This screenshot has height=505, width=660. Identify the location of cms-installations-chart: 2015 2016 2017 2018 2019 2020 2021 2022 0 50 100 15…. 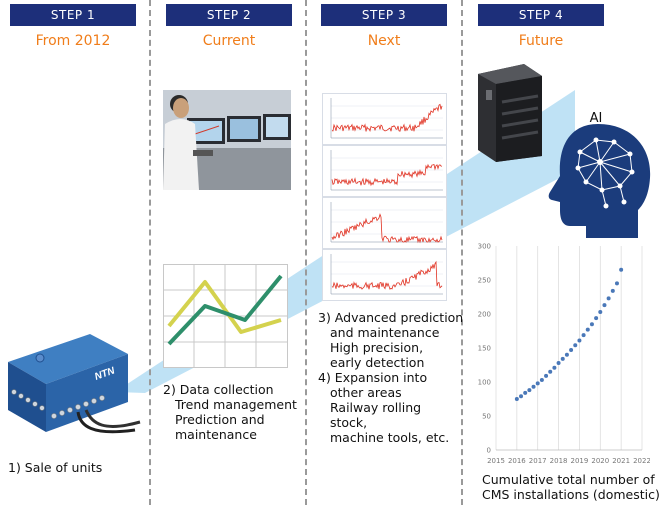
(564, 354).